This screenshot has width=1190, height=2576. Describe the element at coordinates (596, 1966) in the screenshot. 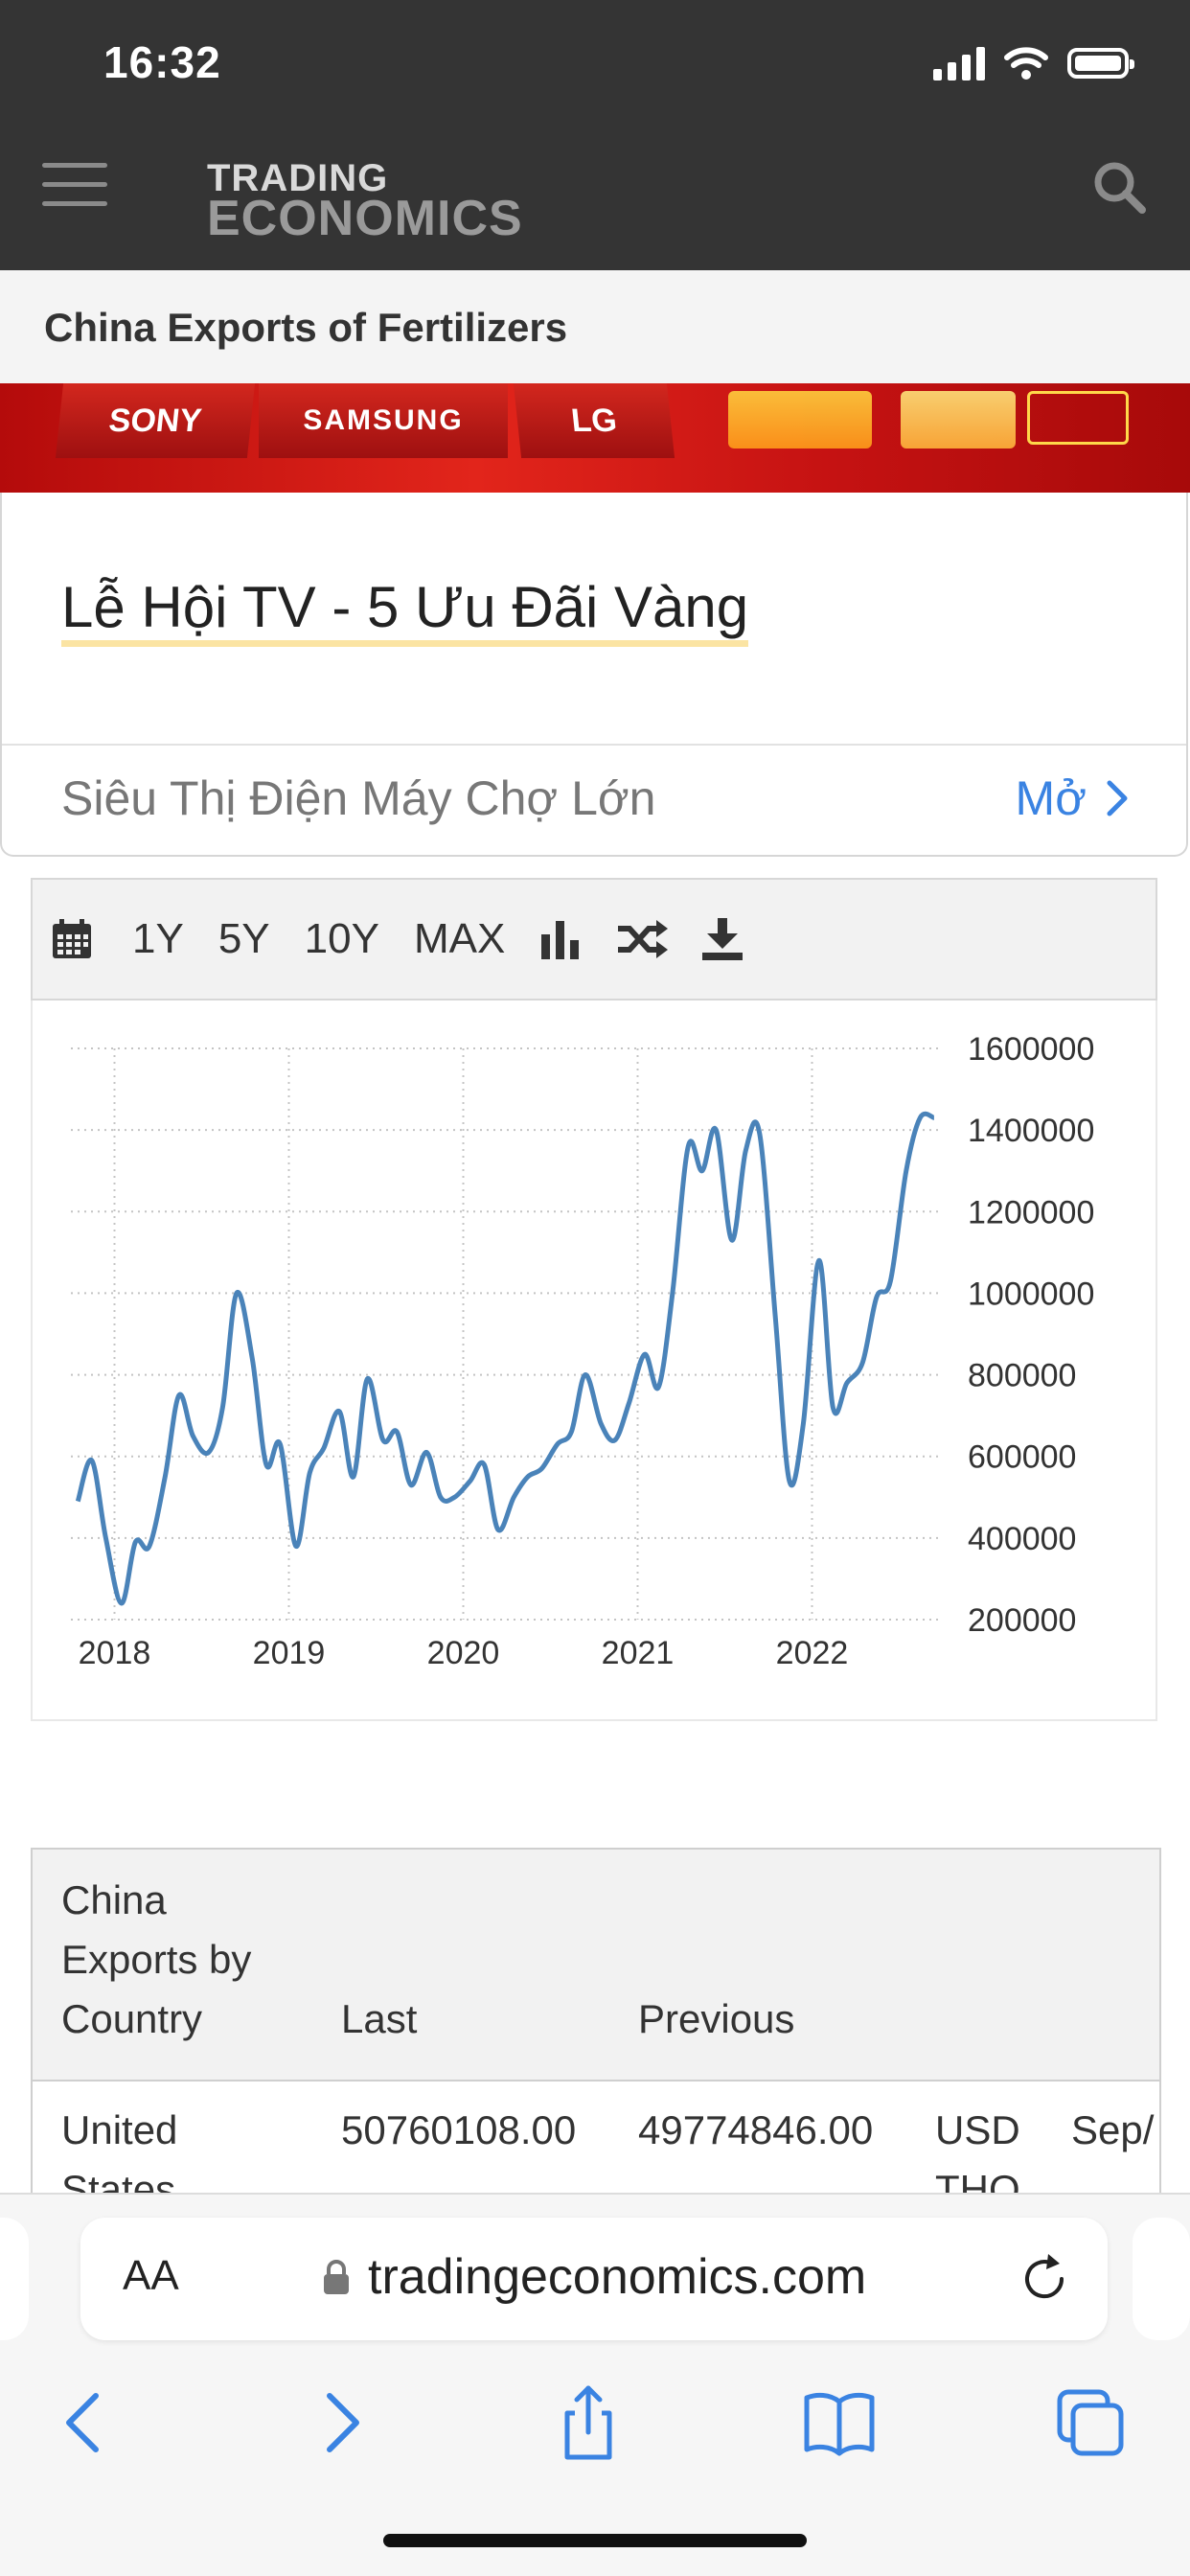

I see `table-header: China Exports by Country Last Previous` at that location.